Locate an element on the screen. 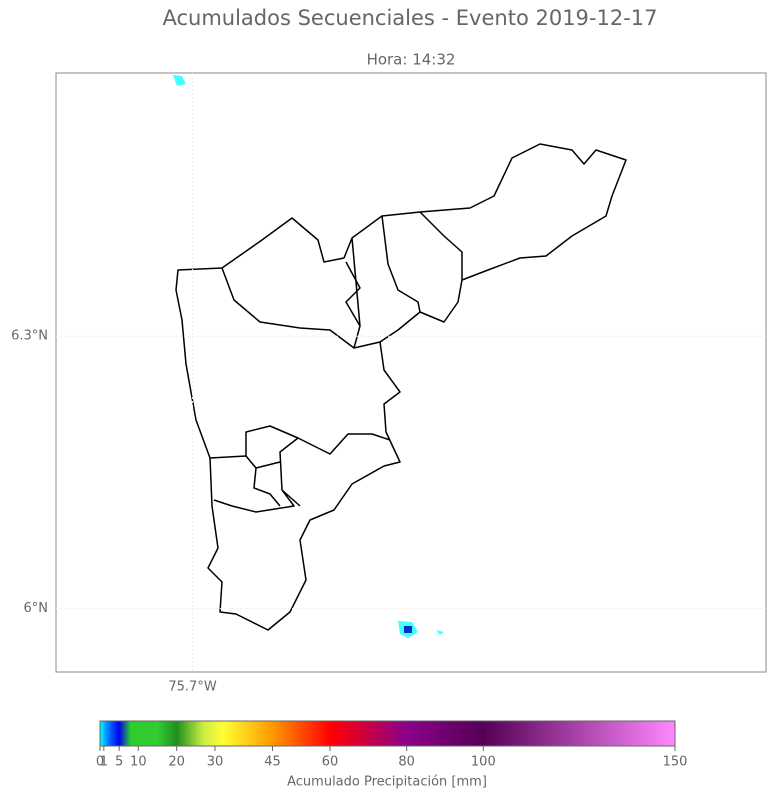 The height and width of the screenshot is (803, 779). colorbar-label: Acumulado Precipitación [mm] is located at coordinates (387, 782).